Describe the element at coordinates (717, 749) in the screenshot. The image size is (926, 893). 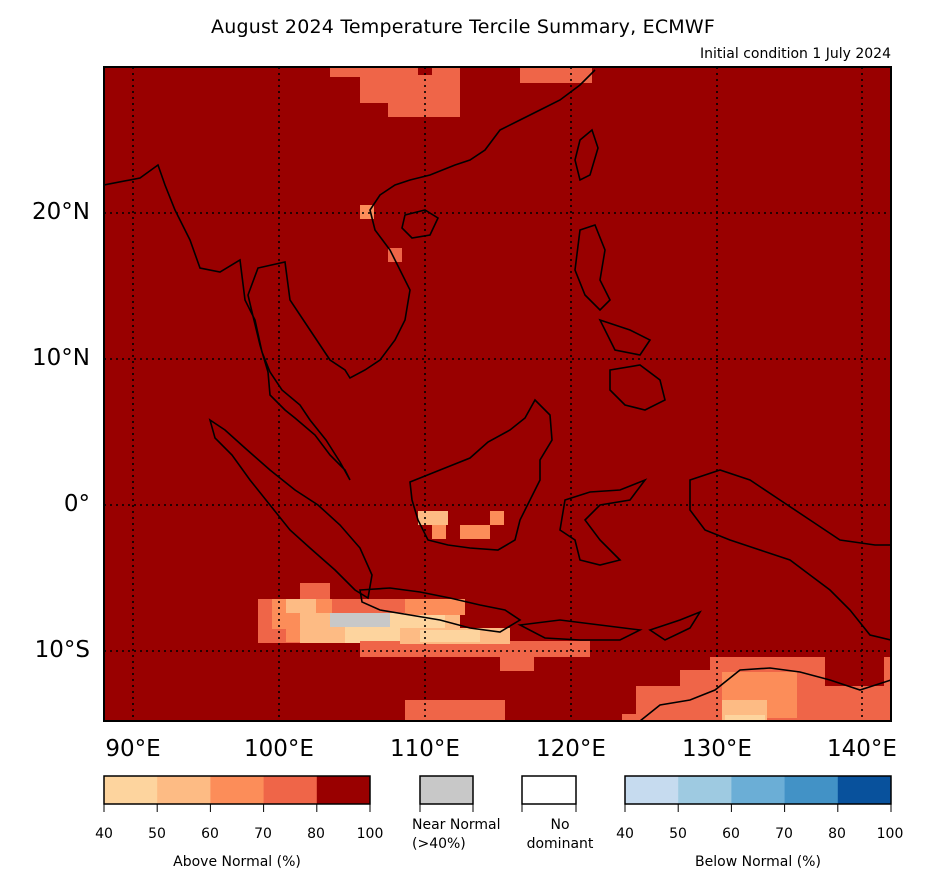
I see `lon-label-130e: 130°E` at that location.